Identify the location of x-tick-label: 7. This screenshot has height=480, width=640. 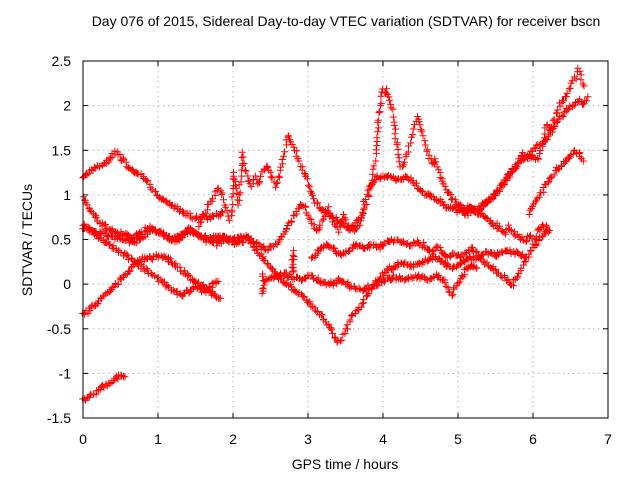
(608, 439).